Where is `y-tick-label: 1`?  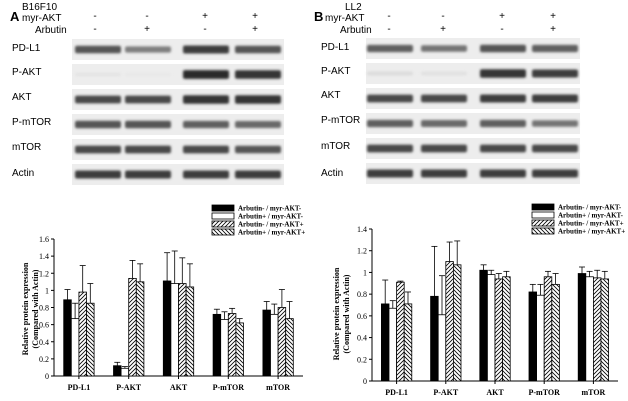 y-tick-label: 1 is located at coordinates (365, 272).